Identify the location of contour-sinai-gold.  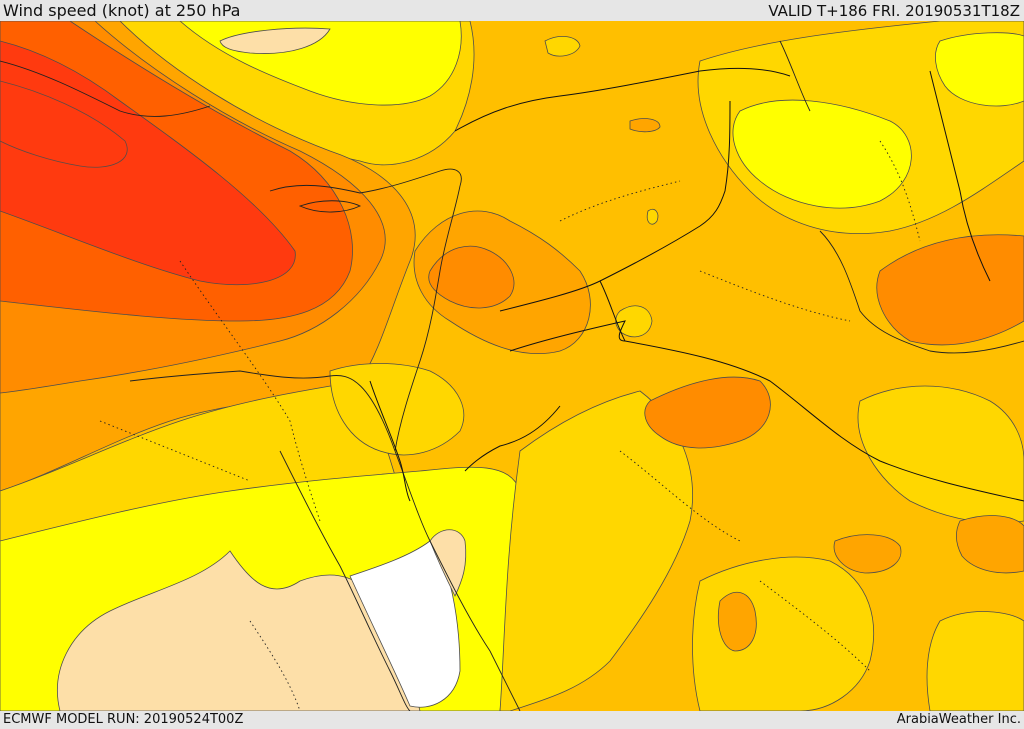
(396, 409).